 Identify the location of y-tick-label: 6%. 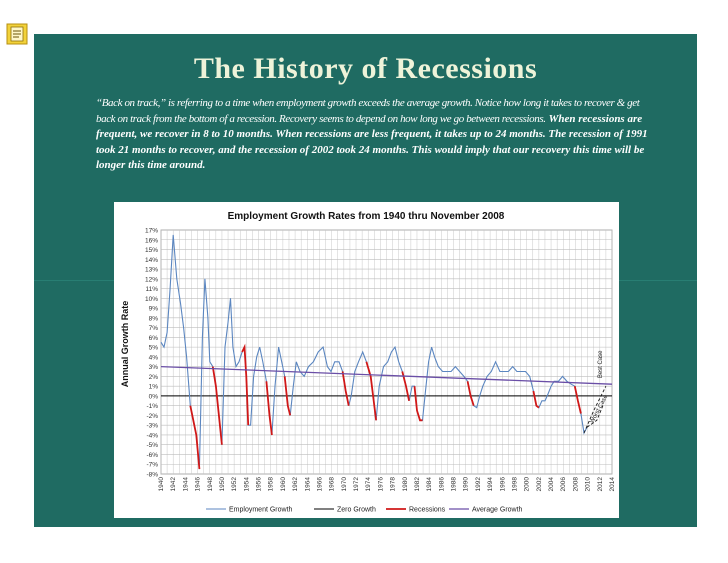
(154, 338).